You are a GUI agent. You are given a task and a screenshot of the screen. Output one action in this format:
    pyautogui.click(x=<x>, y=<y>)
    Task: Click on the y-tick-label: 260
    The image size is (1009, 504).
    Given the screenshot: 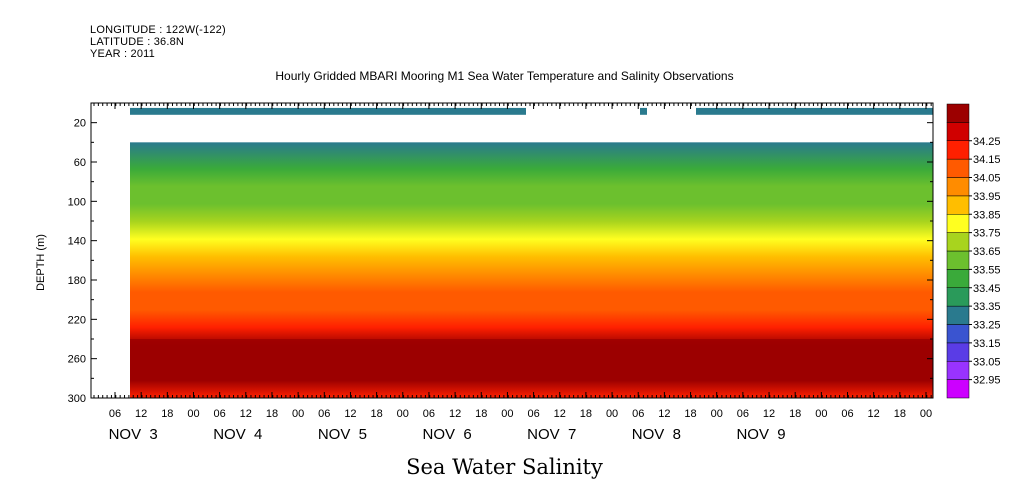 What is the action you would take?
    pyautogui.click(x=77, y=360)
    